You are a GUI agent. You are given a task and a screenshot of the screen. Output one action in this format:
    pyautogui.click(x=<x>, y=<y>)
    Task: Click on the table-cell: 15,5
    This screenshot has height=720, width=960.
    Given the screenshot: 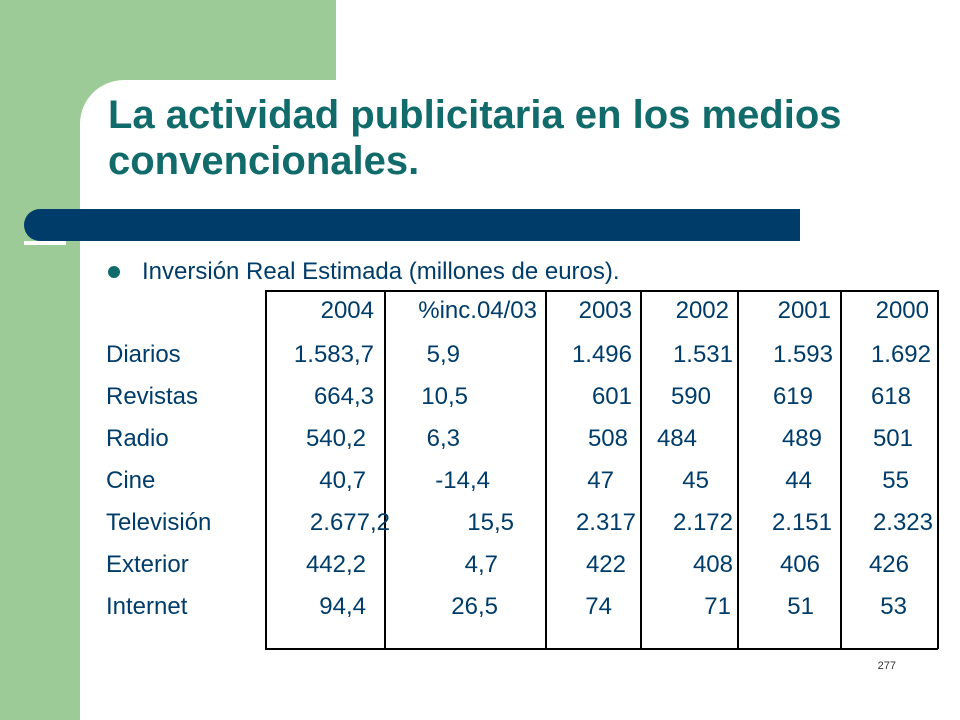 What is the action you would take?
    pyautogui.click(x=490, y=522)
    